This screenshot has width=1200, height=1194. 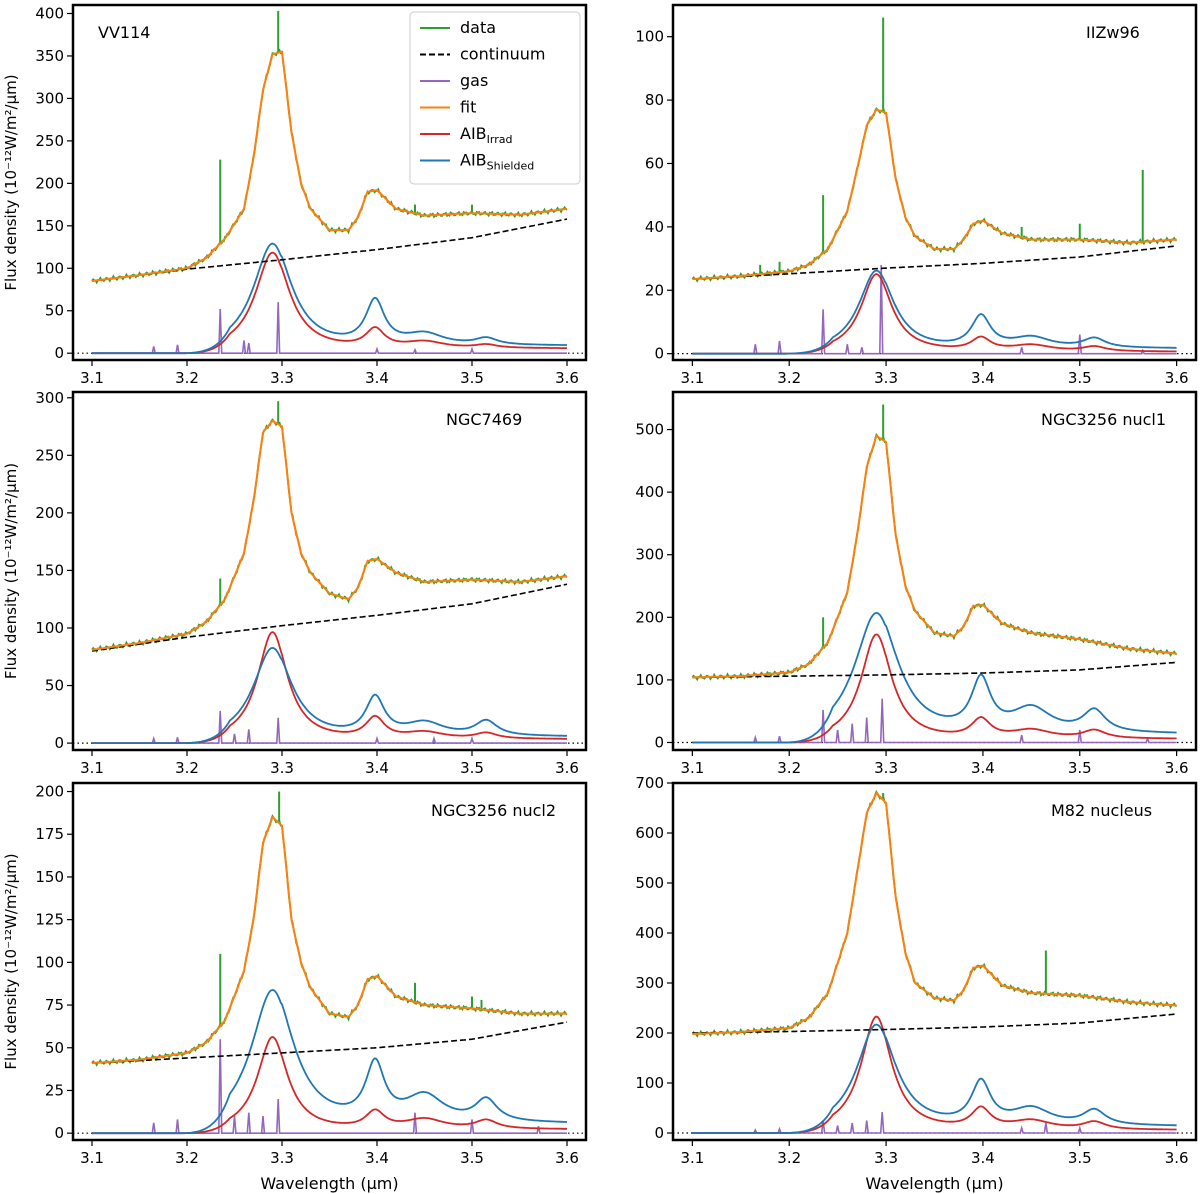 I want to click on panel-title: NGC3256 nucl2, so click(x=493, y=810).